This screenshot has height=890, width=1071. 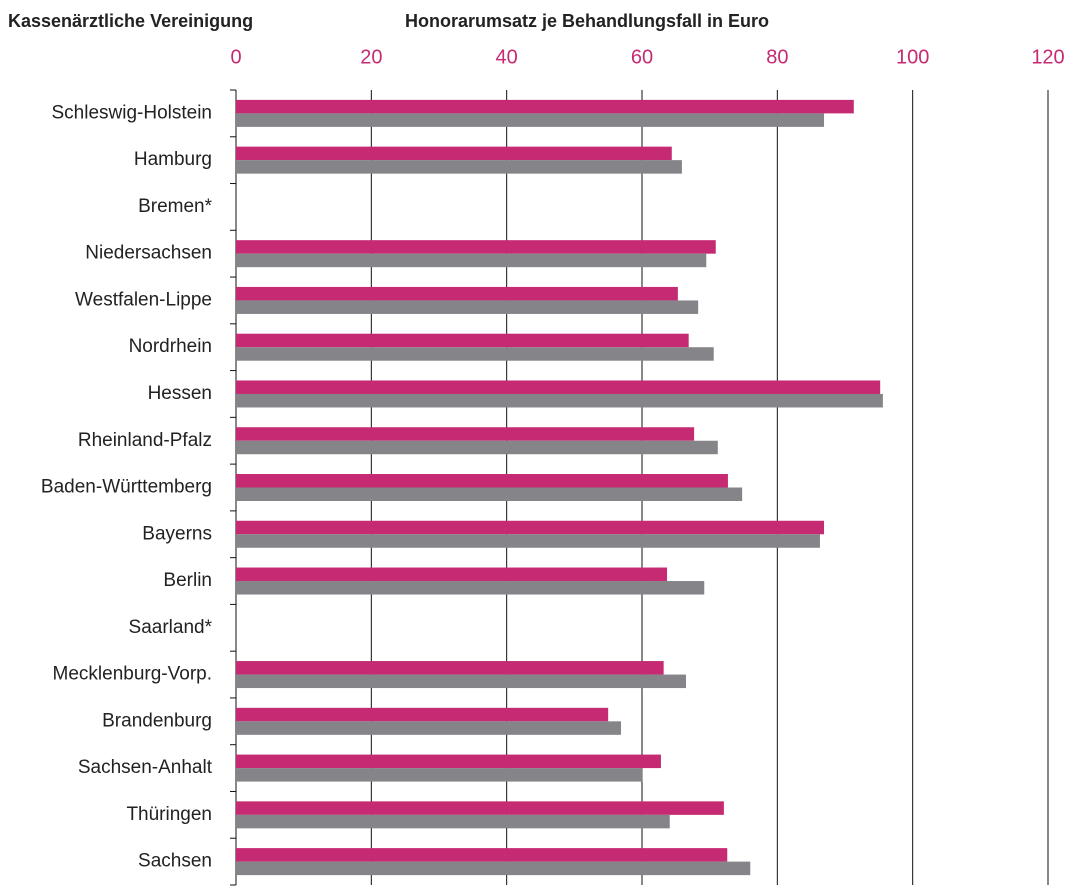 What do you see at coordinates (131, 112) in the screenshot?
I see `y-tick-label: Schleswig-Holstein` at bounding box center [131, 112].